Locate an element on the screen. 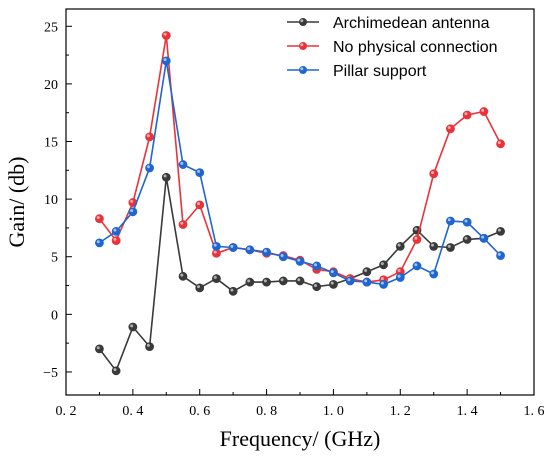 The height and width of the screenshot is (459, 550). y-tick-label: 25 is located at coordinates (51, 27).